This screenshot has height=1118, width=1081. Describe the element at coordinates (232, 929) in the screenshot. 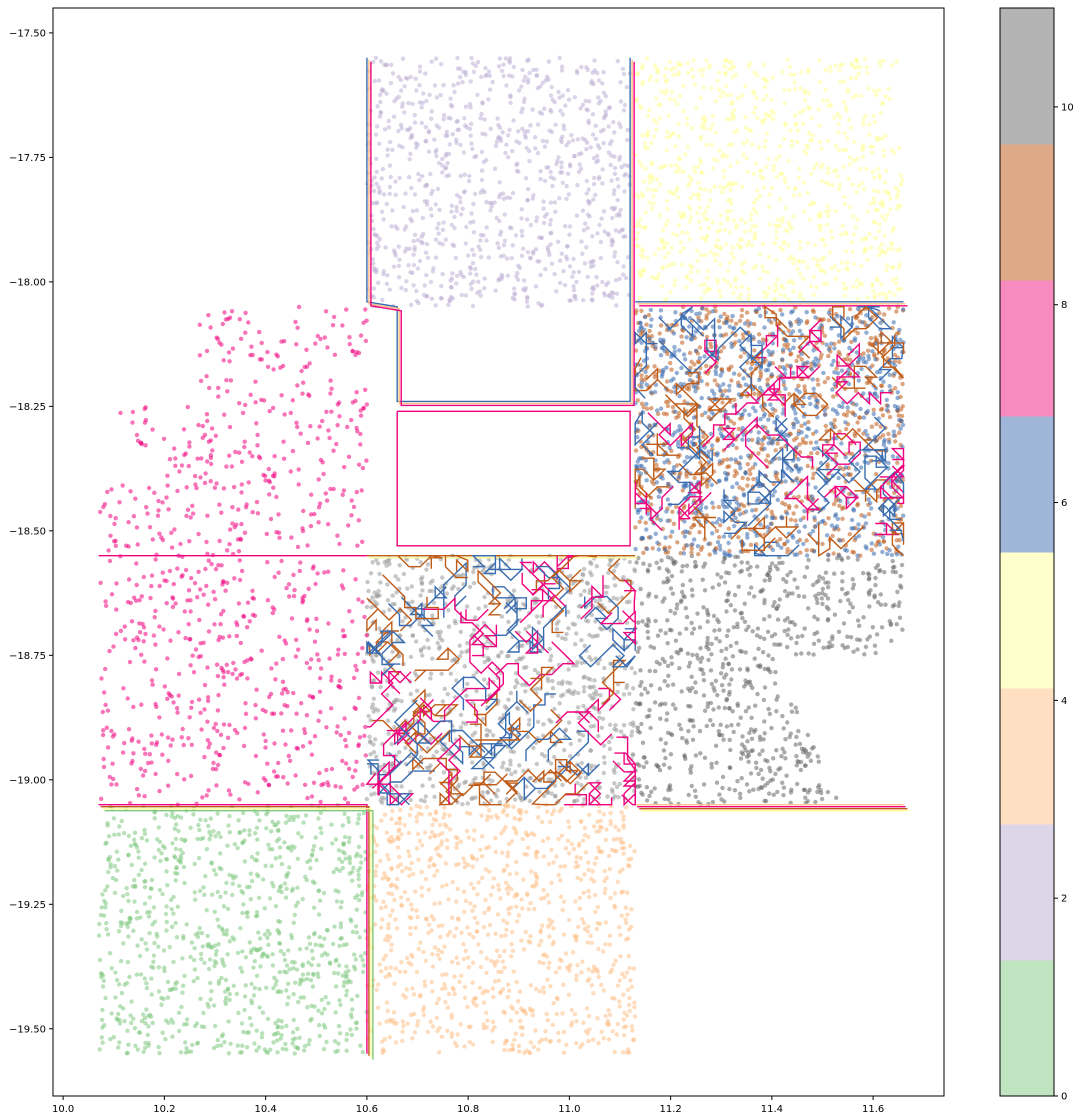

I see `cluster-0-points` at that location.